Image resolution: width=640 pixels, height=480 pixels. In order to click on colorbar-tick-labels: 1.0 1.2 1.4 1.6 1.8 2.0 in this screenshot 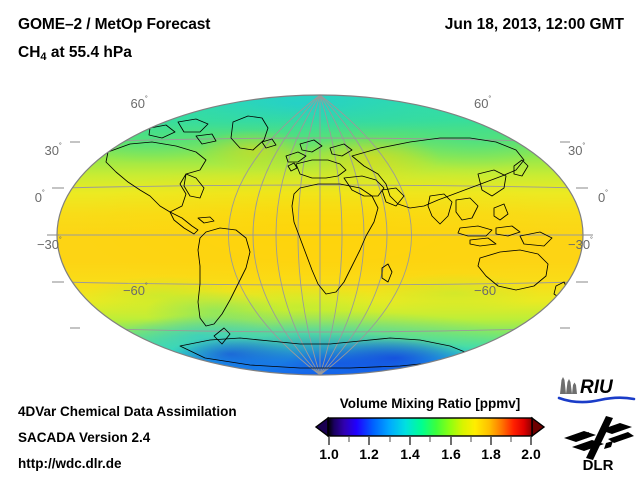, I will do `click(430, 457)`.